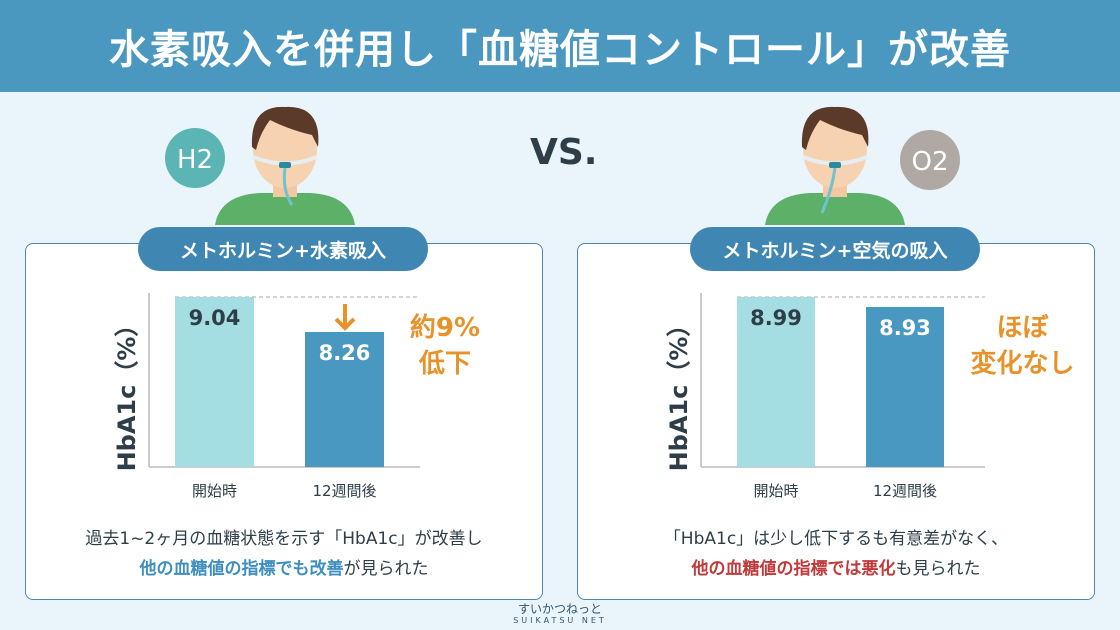  What do you see at coordinates (445, 346) in the screenshot?
I see `h2-change-annotation: 約9% 低下` at bounding box center [445, 346].